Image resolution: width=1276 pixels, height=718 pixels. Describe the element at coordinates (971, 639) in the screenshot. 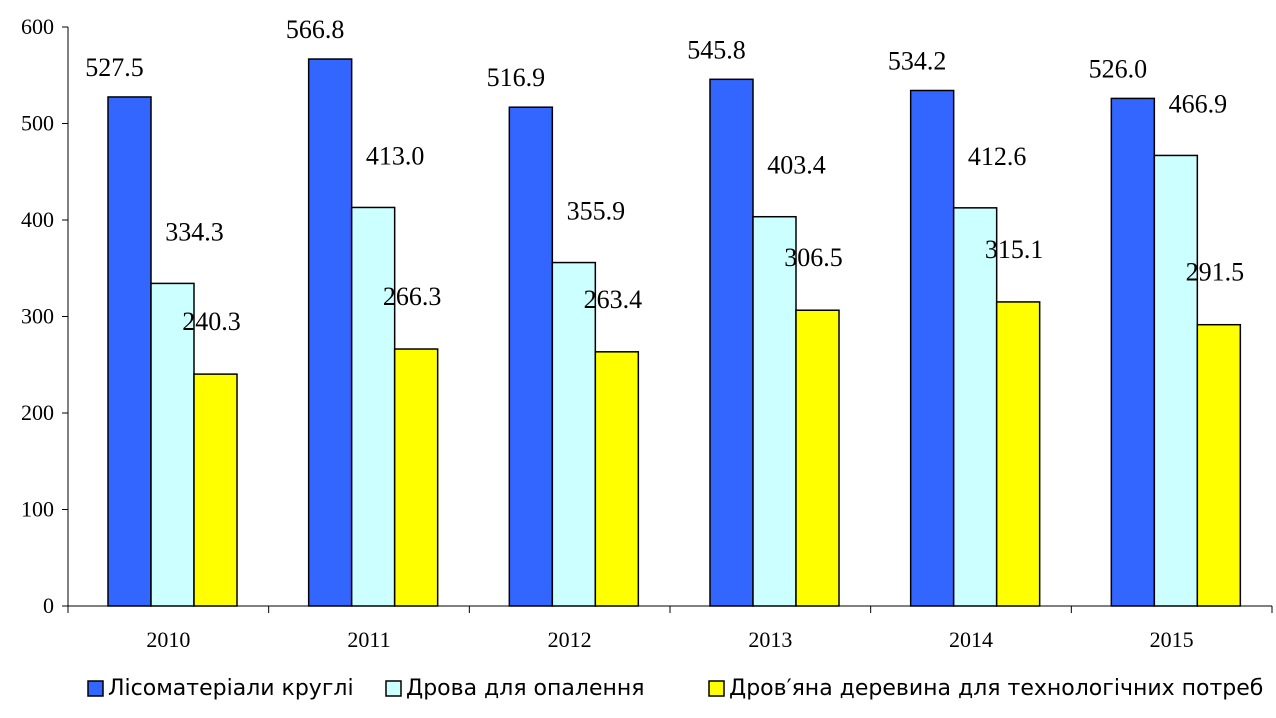

I see `x-tick-label: 2014` at that location.